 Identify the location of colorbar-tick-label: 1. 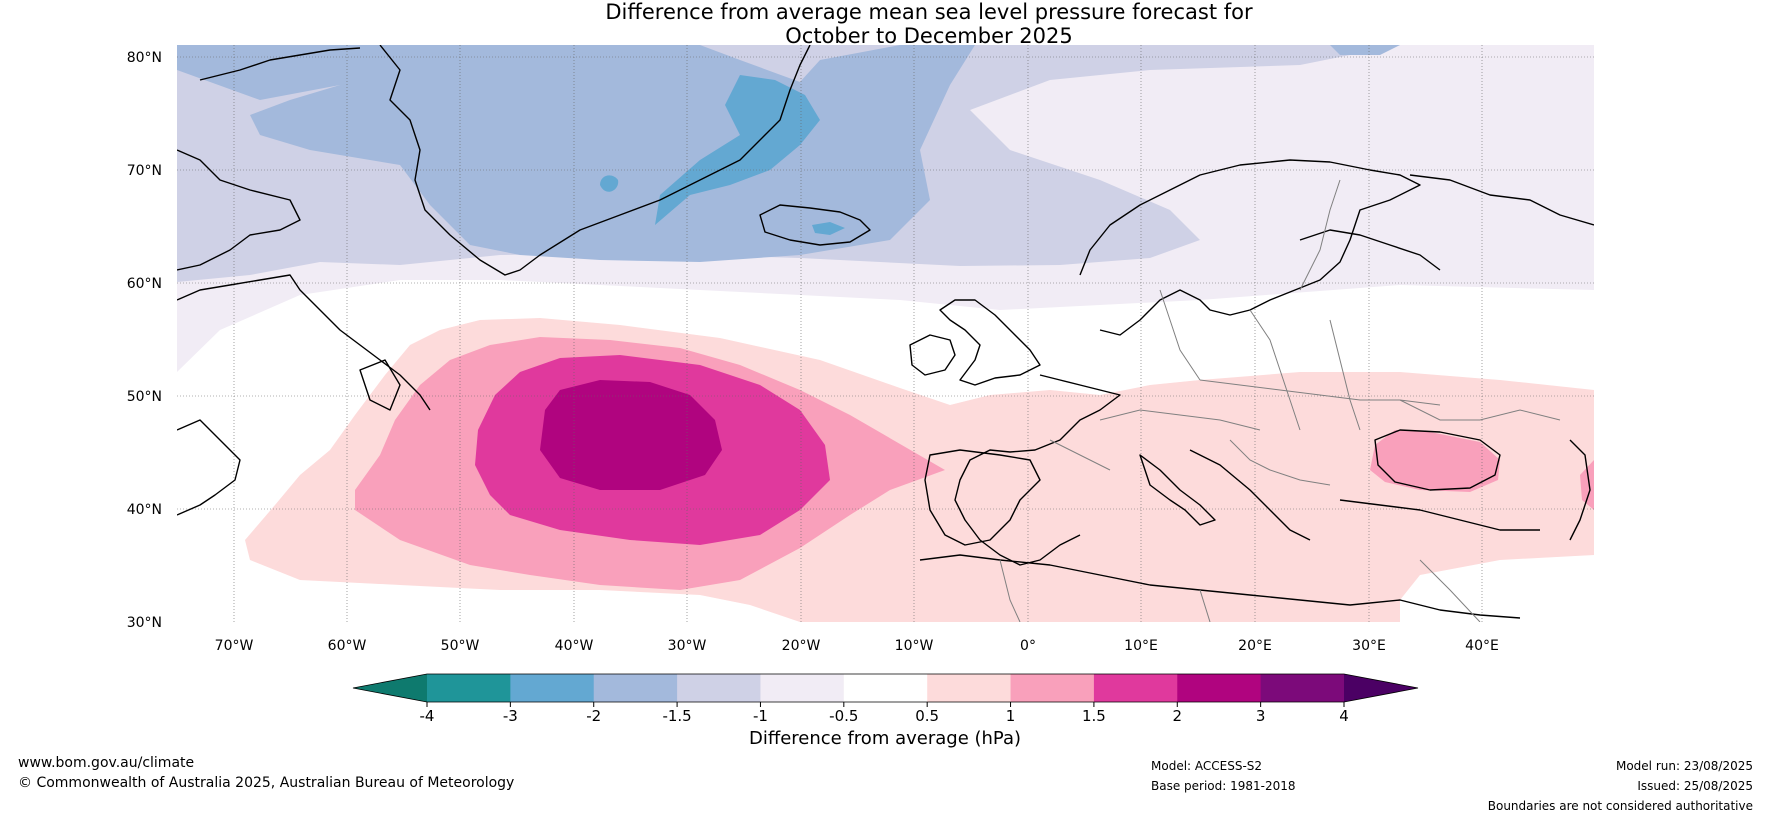
(1011, 716).